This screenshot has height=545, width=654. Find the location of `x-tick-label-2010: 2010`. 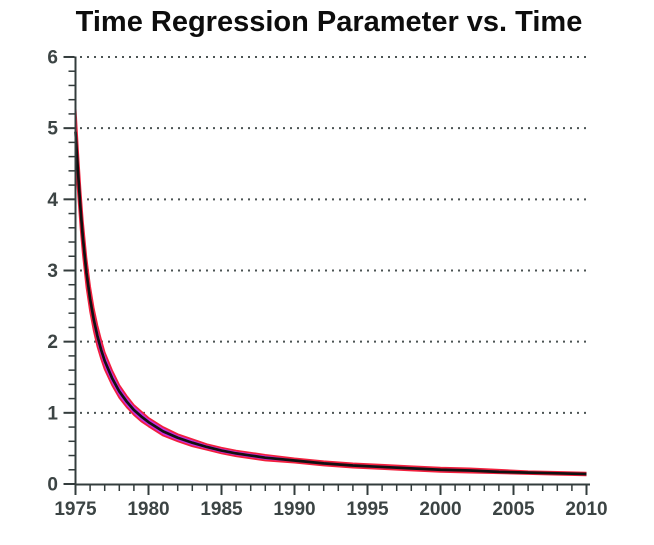

x-tick-label-2010: 2010 is located at coordinates (586, 509).